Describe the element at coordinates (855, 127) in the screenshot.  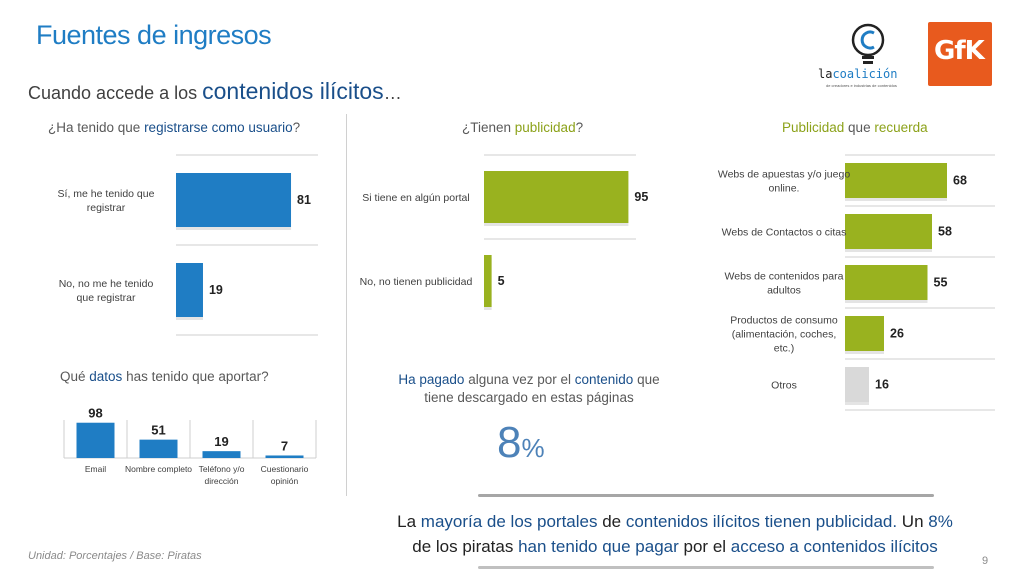
I see `chart-recuerda-question: Publicidad que recuerda` at that location.